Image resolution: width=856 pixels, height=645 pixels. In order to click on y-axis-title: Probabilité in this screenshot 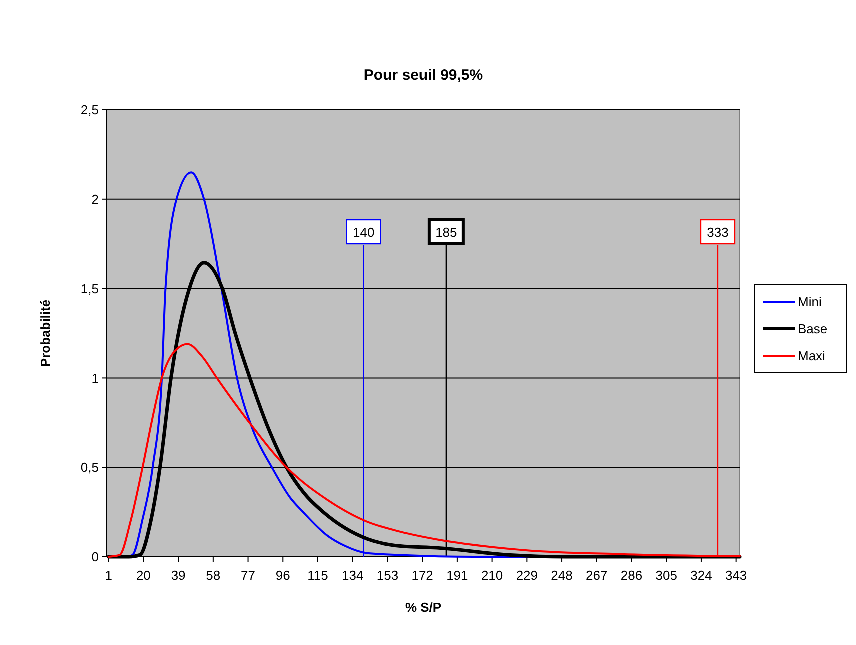, I will do `click(45, 334)`.